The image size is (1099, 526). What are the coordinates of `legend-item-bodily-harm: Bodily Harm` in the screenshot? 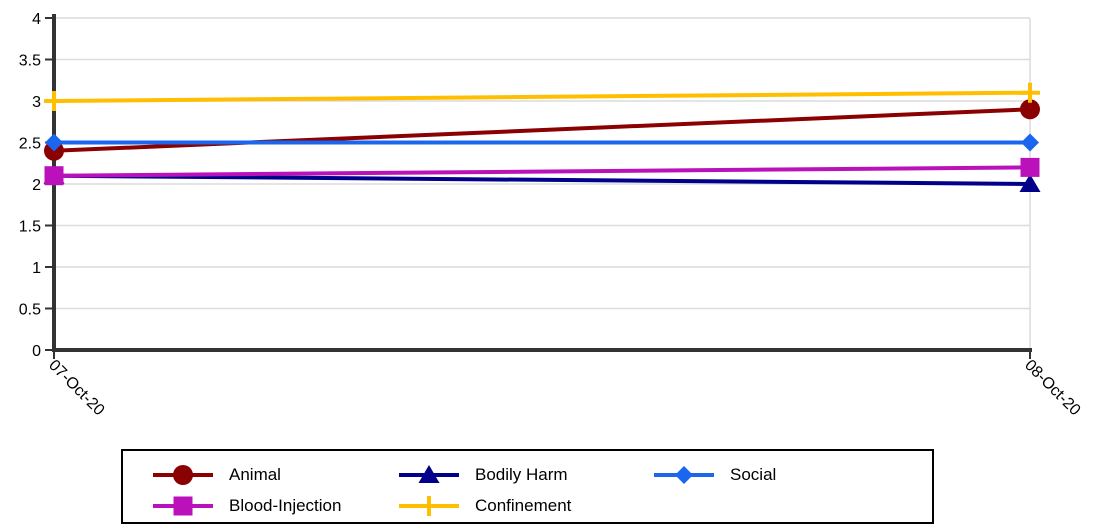 It's located at (482, 475).